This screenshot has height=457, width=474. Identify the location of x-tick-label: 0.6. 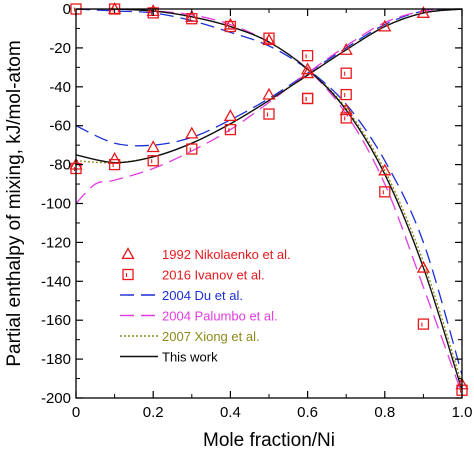
(307, 412).